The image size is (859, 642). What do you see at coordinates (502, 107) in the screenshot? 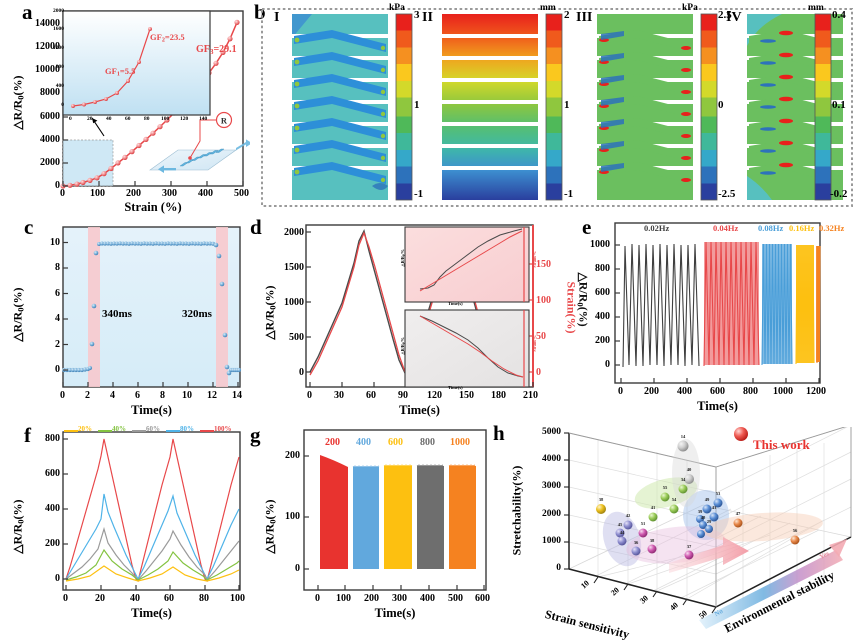
I see `panel-b-sim-II` at bounding box center [502, 107].